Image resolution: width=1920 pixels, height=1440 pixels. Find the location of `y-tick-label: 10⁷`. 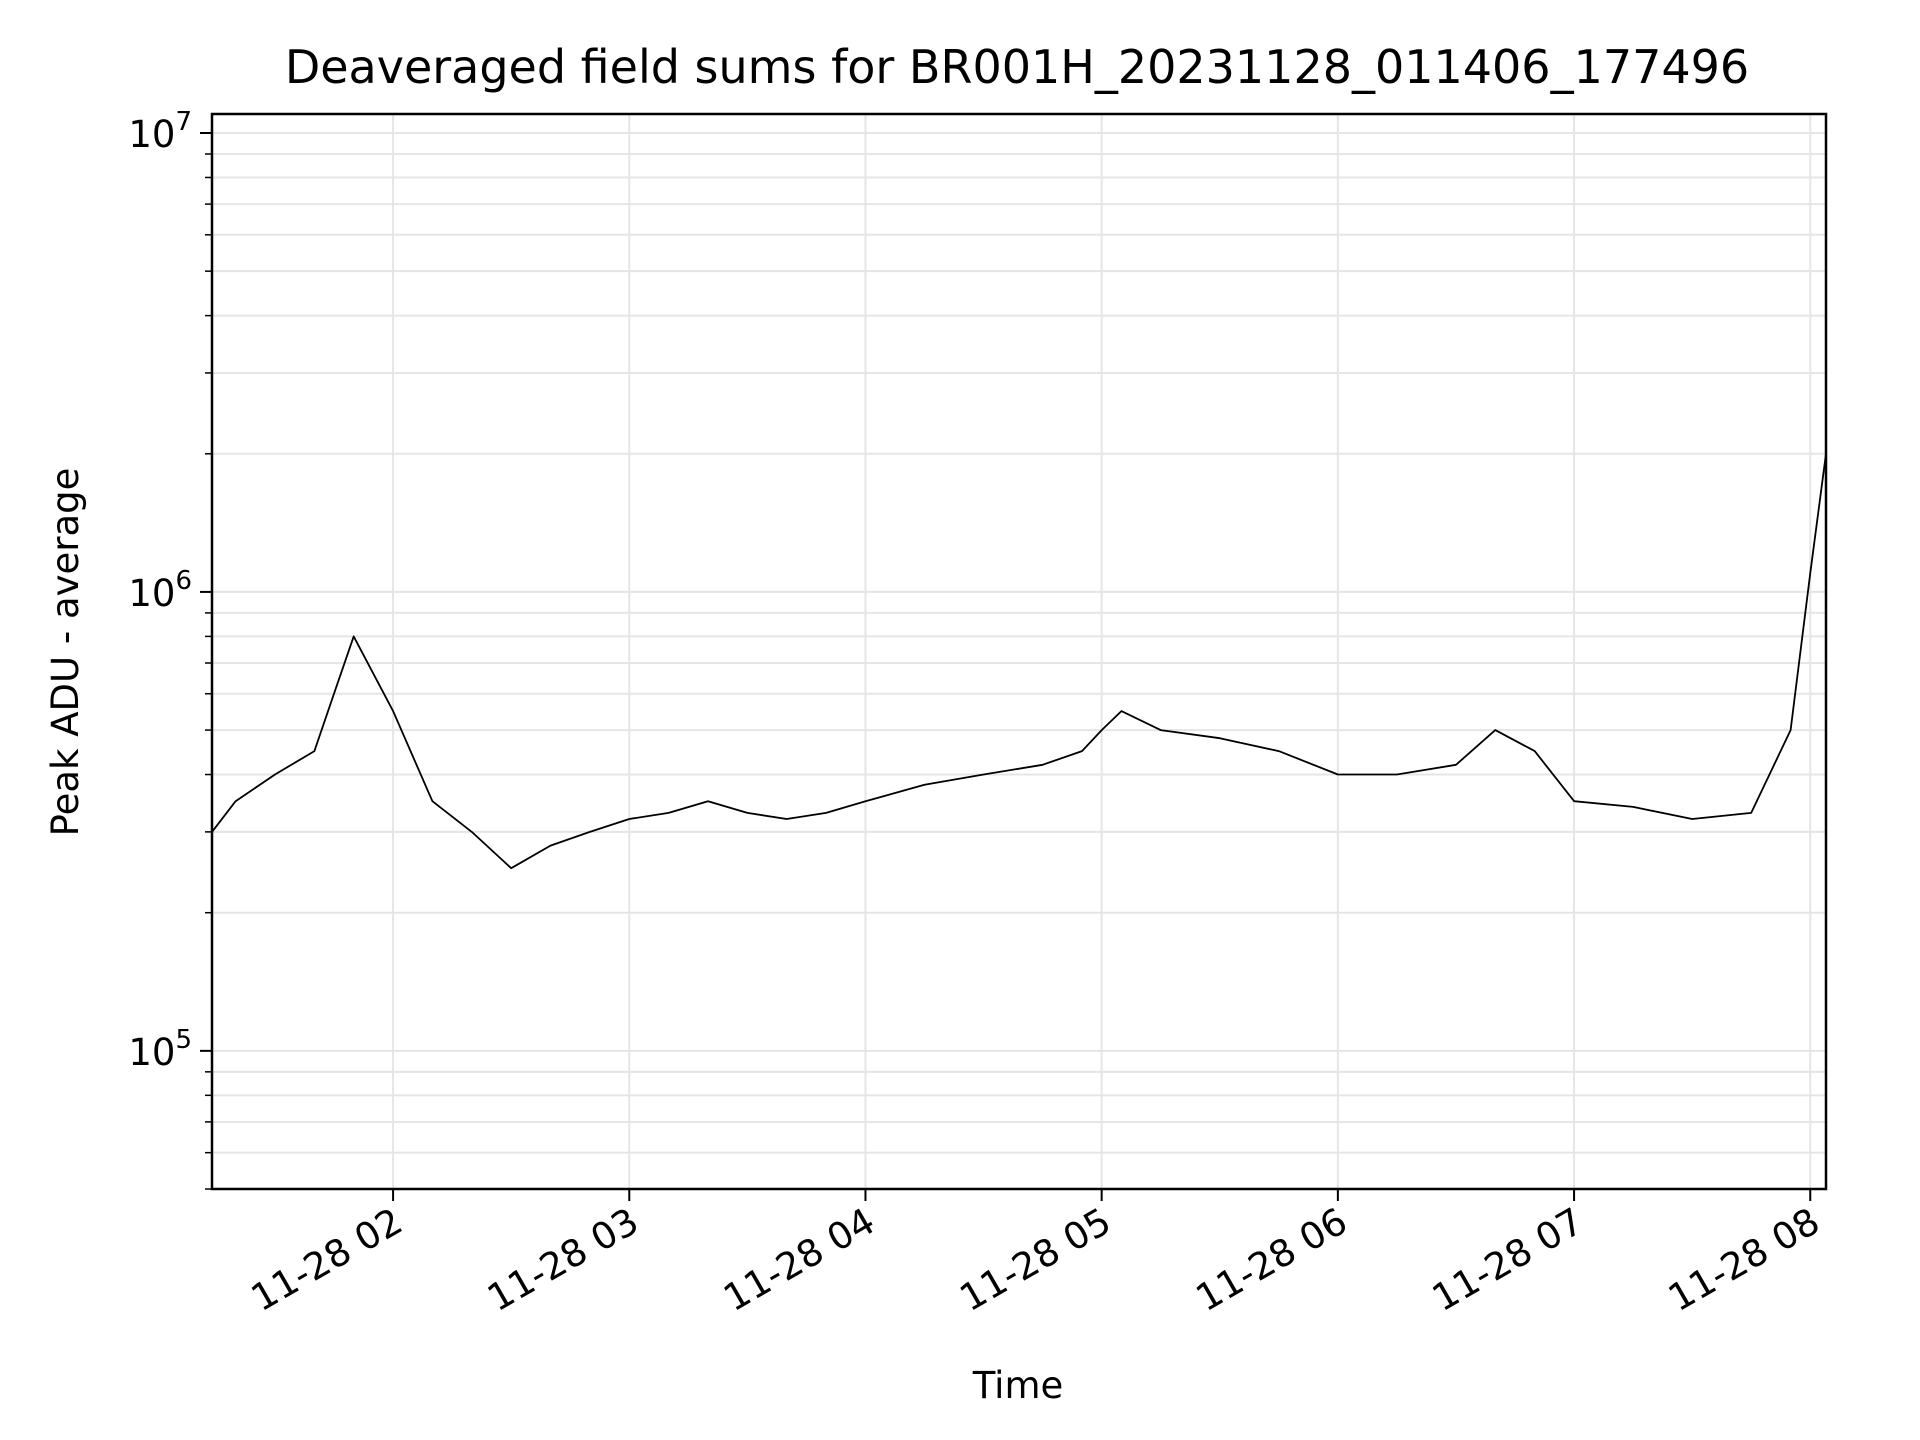

y-tick-label: 10⁷ is located at coordinates (160, 131).